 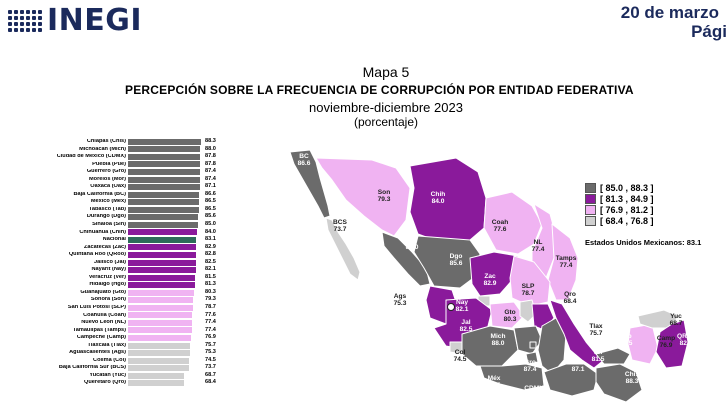 I want to click on map-state-value: 77.6, so click(x=500, y=229).